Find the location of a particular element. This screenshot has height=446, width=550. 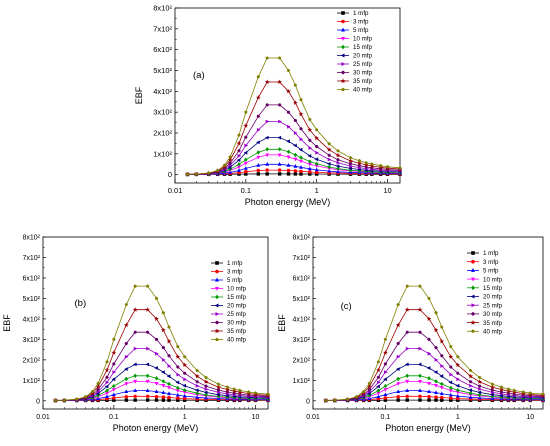

x-tick-label: 10 is located at coordinates (256, 417).